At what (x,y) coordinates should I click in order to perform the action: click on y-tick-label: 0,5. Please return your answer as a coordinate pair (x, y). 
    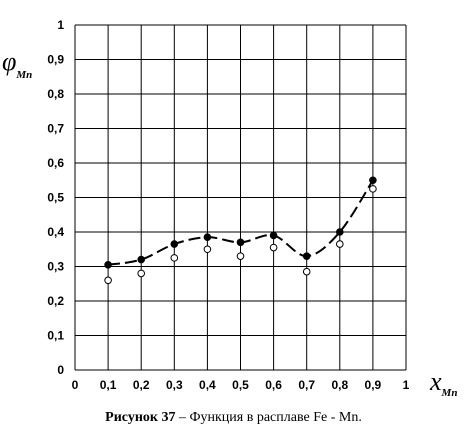
    Looking at the image, I should click on (55, 198).